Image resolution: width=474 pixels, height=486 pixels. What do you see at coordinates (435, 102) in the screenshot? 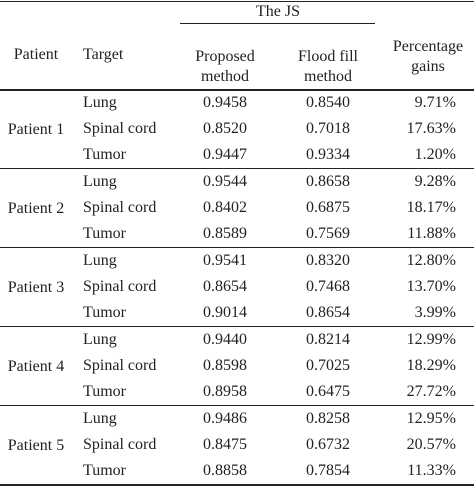
I see `gain-cell: 9.71%` at bounding box center [435, 102].